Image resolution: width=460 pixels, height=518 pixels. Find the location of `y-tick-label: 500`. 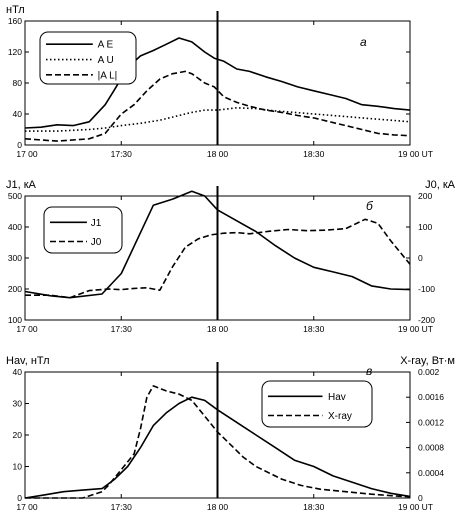

y-tick-label: 500 is located at coordinates (15, 196).